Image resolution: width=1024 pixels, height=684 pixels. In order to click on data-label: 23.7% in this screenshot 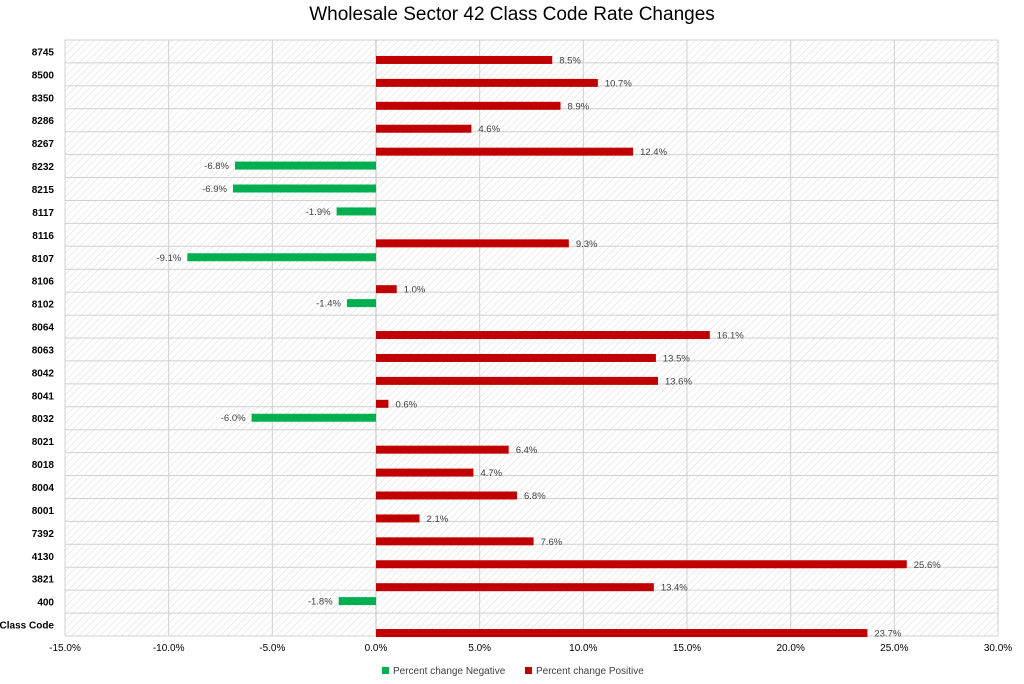, I will do `click(887, 634)`.